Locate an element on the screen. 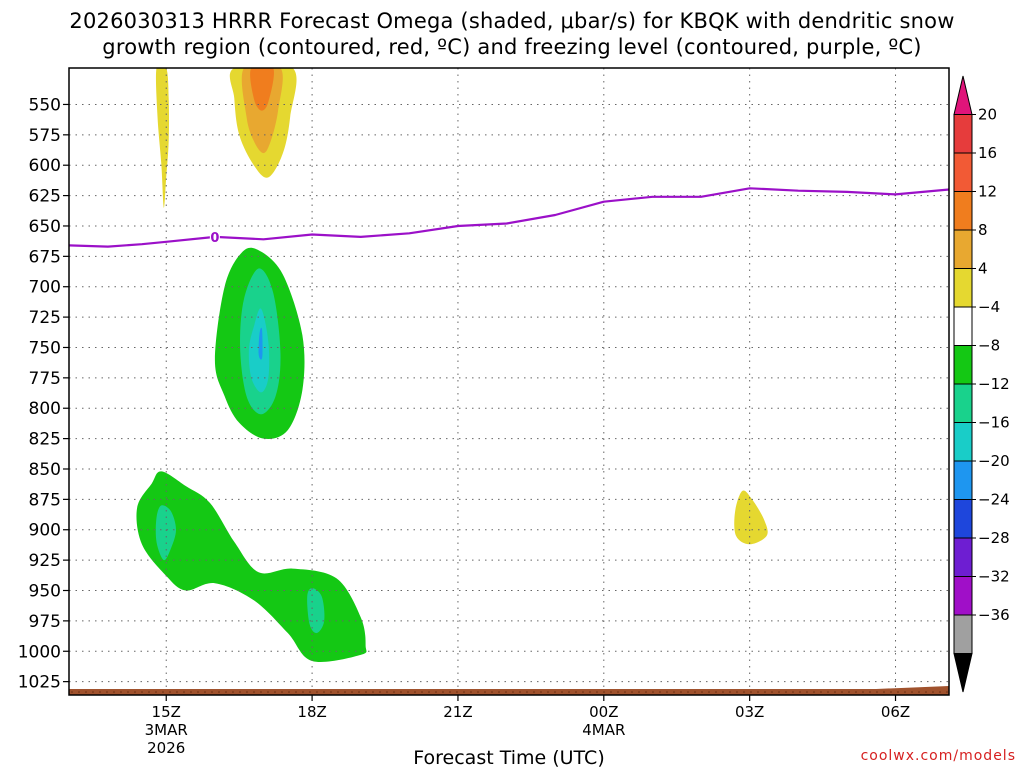 The height and width of the screenshot is (768, 1024). colorbar-label-6: −8 is located at coordinates (989, 346).